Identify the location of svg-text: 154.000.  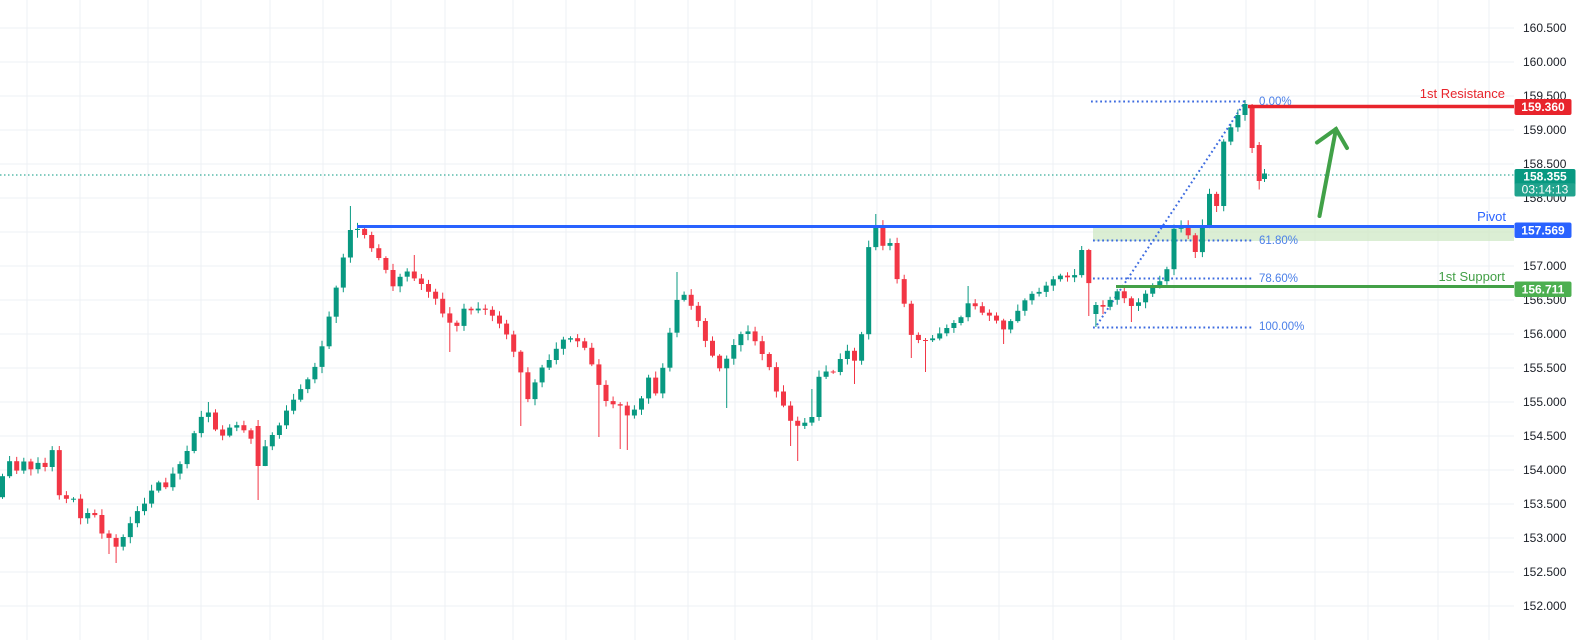
(1545, 470).